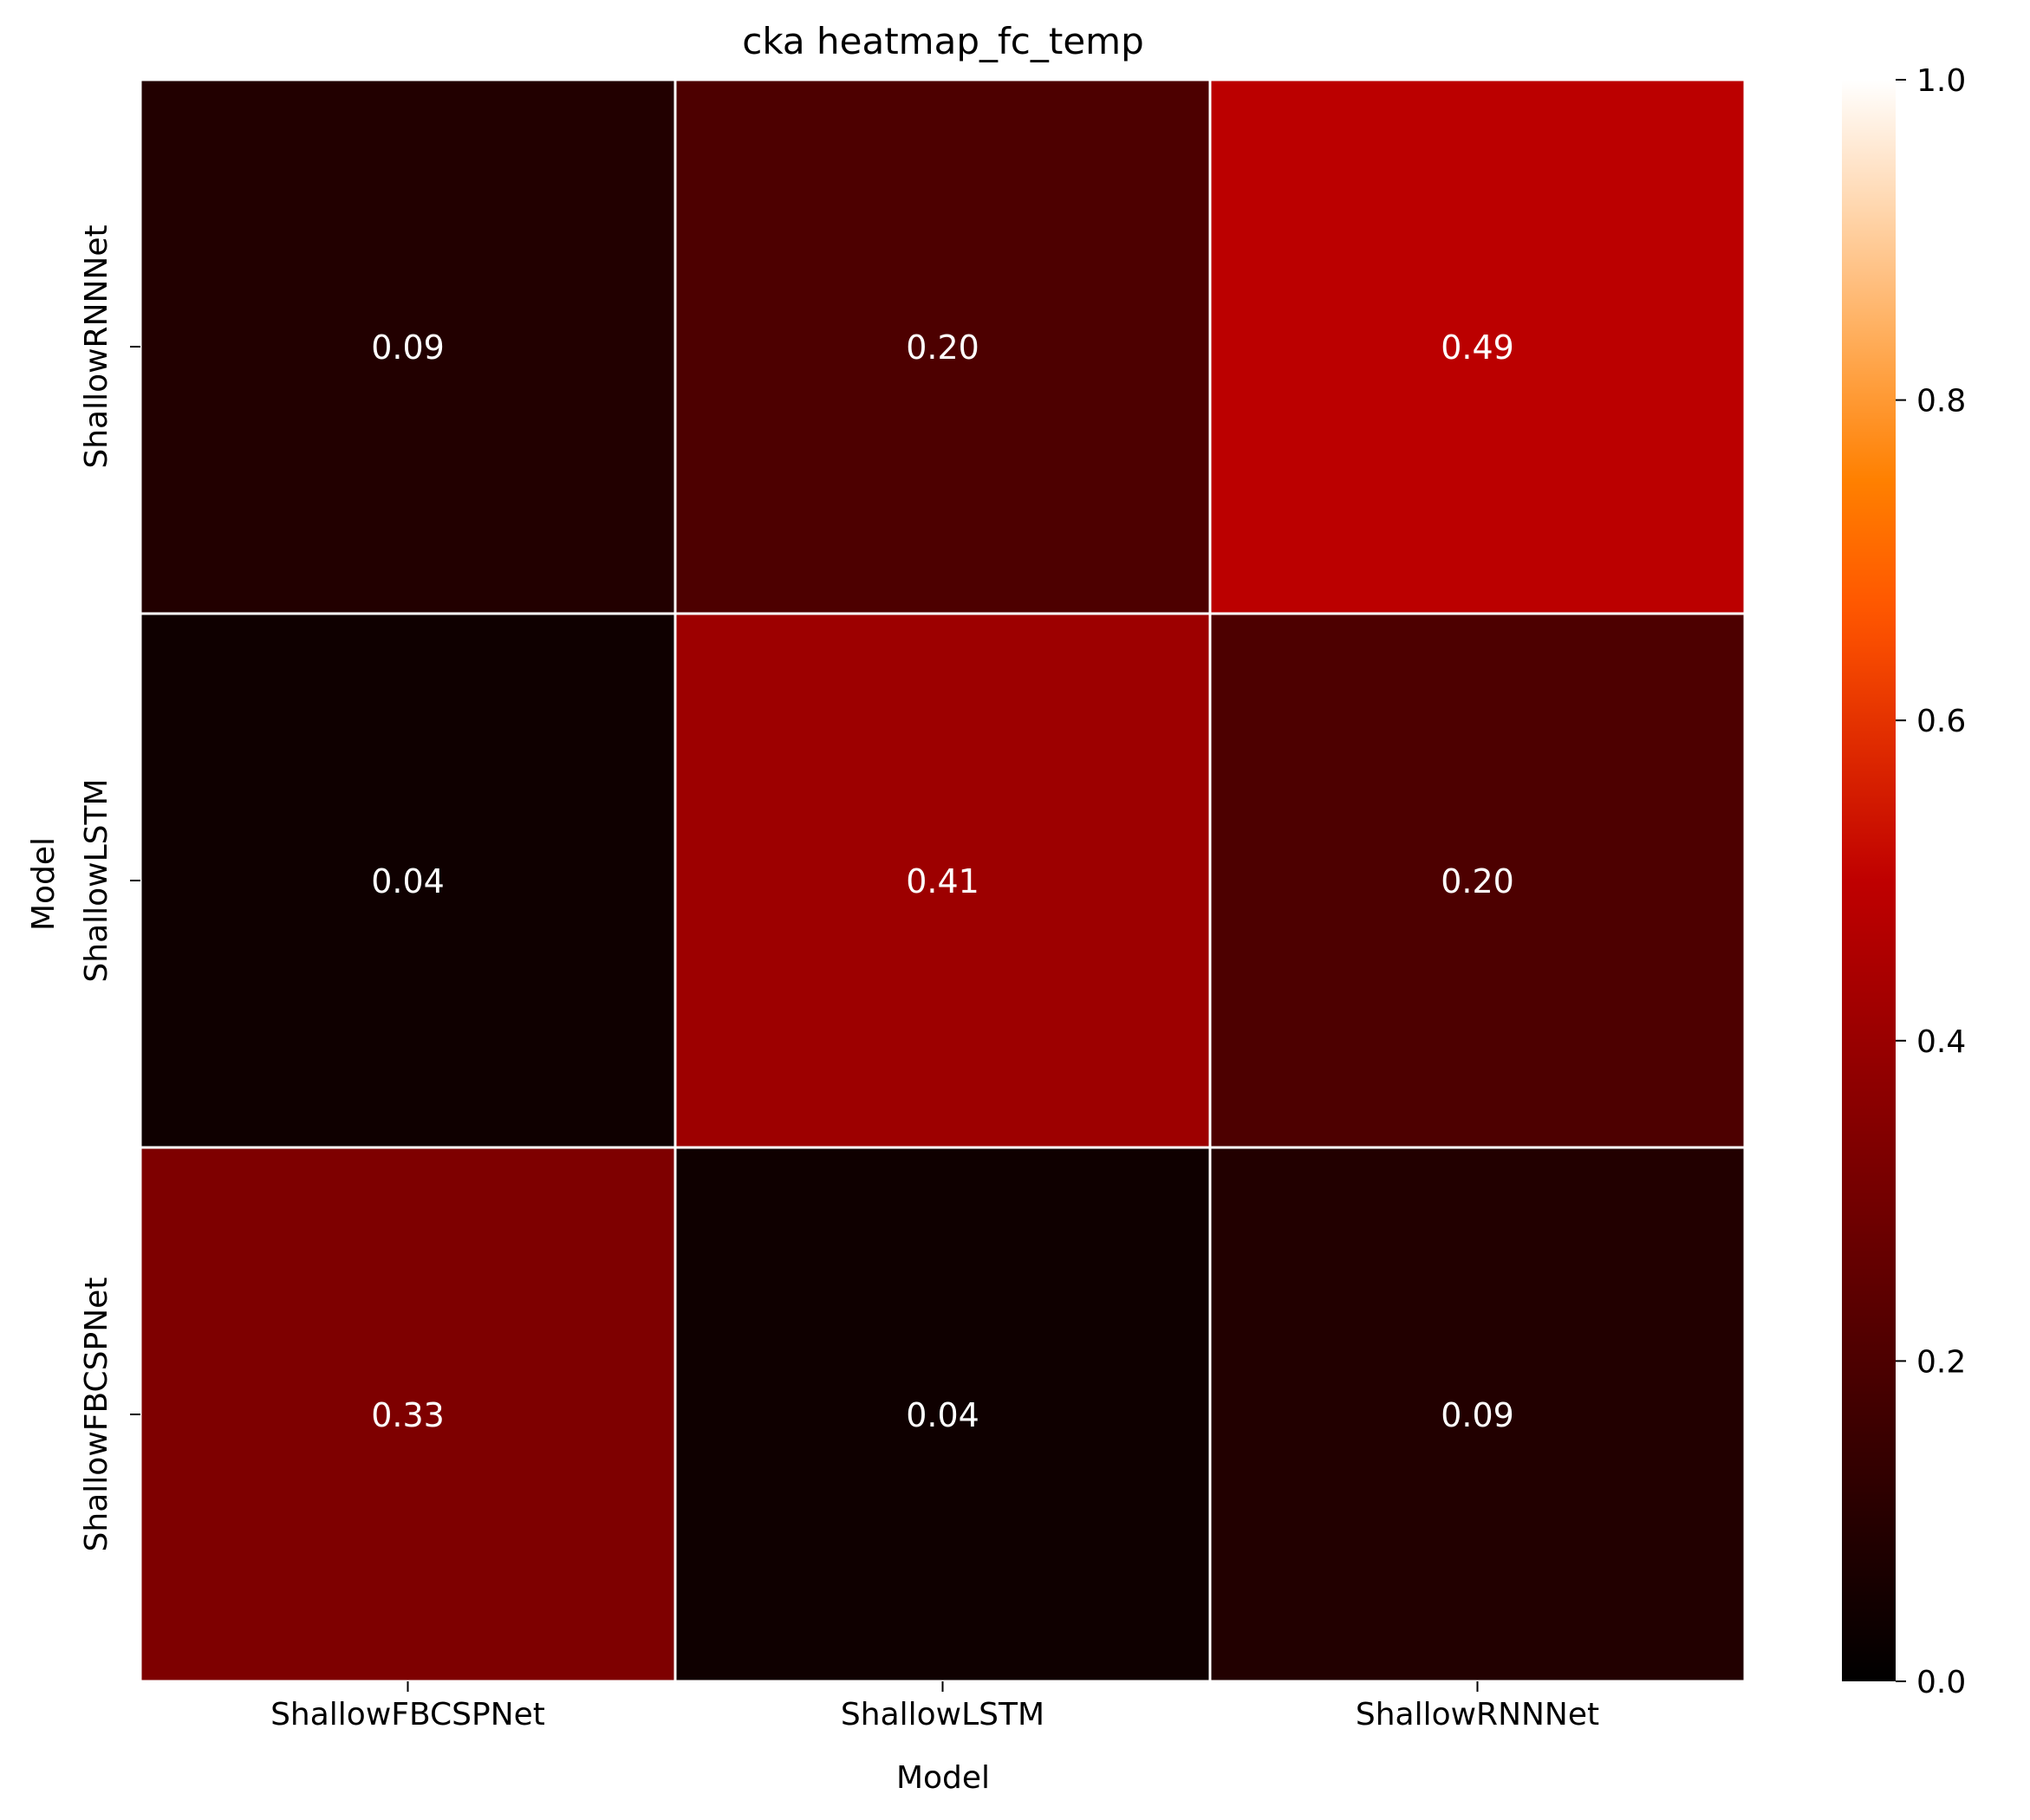  I want to click on x-tick-label-0: ShallowFBCSPNet, so click(407, 1714).